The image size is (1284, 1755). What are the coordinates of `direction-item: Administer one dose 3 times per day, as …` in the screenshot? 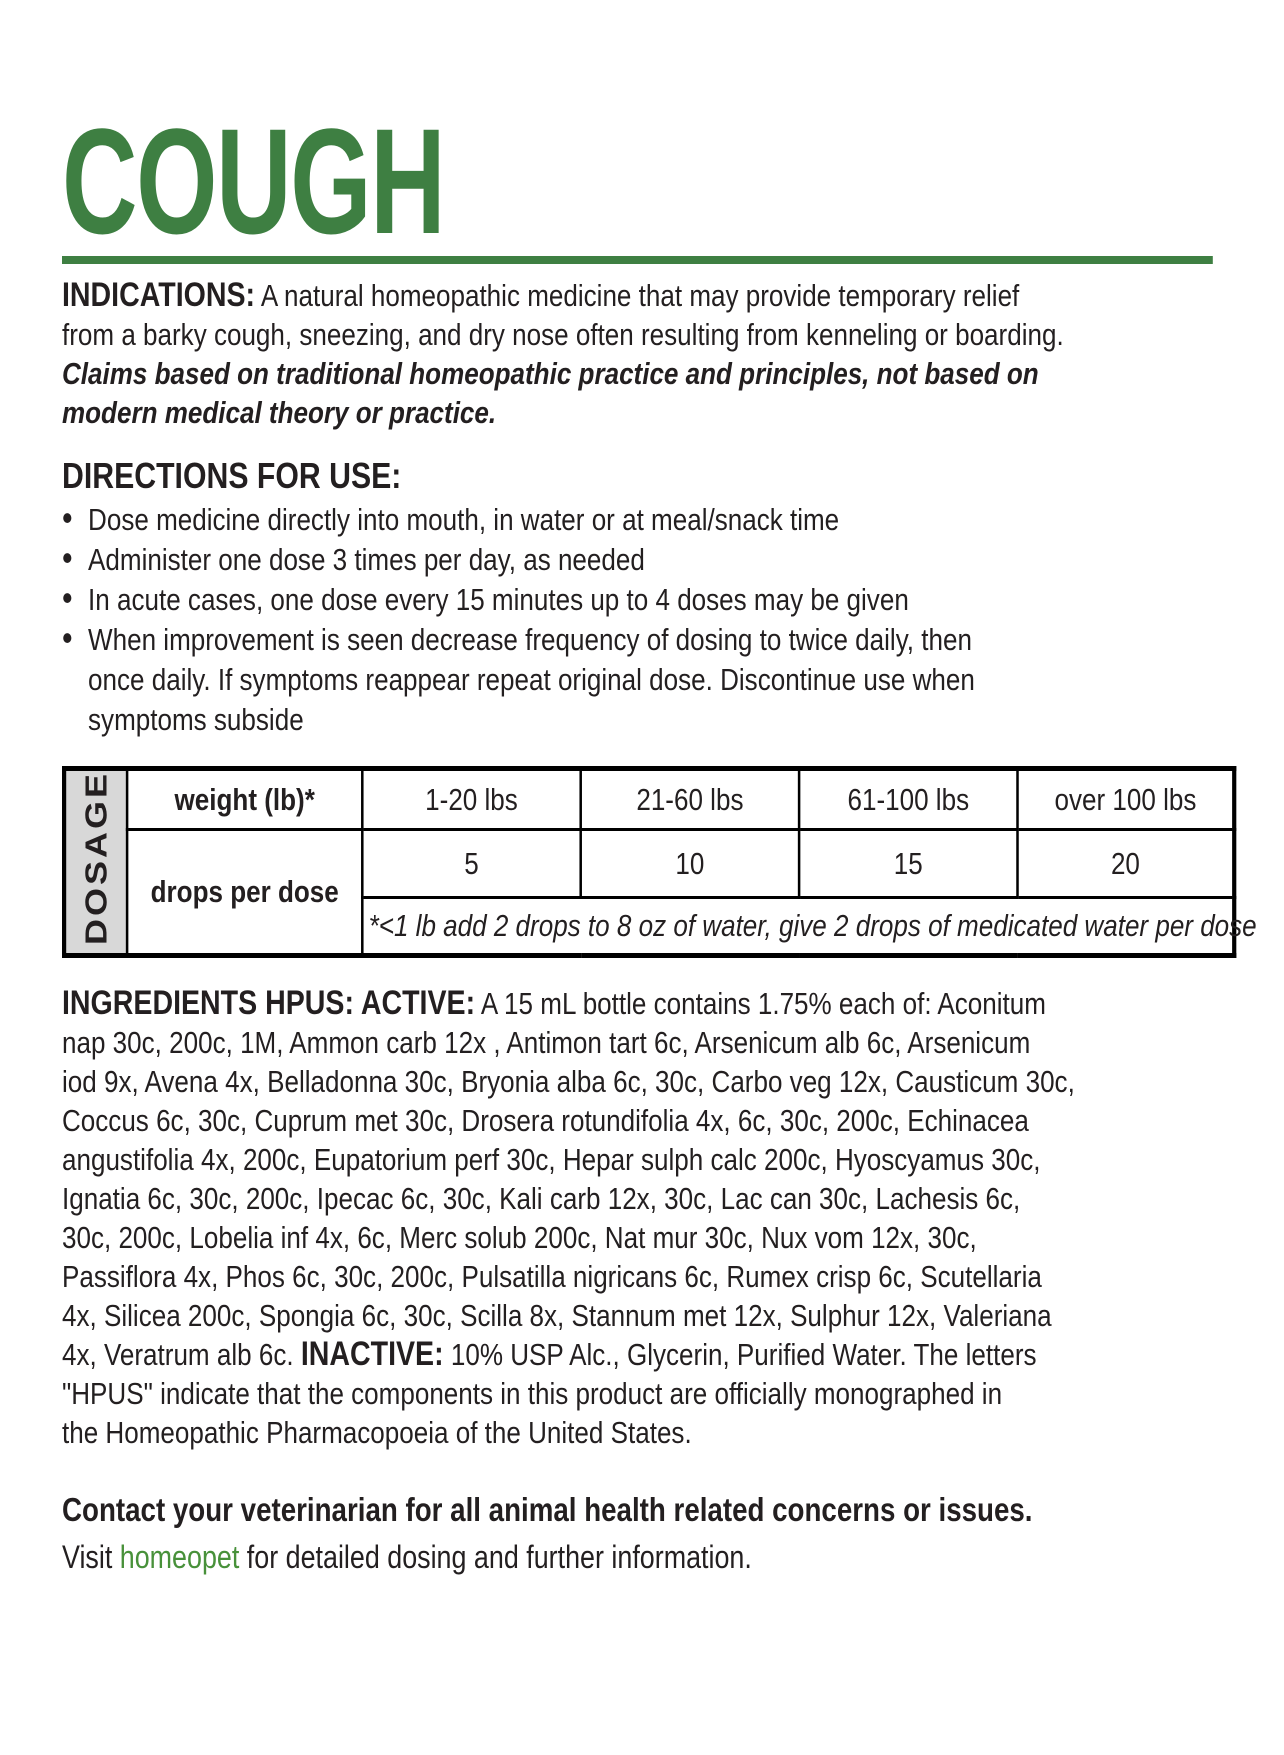 It's located at (647, 559).